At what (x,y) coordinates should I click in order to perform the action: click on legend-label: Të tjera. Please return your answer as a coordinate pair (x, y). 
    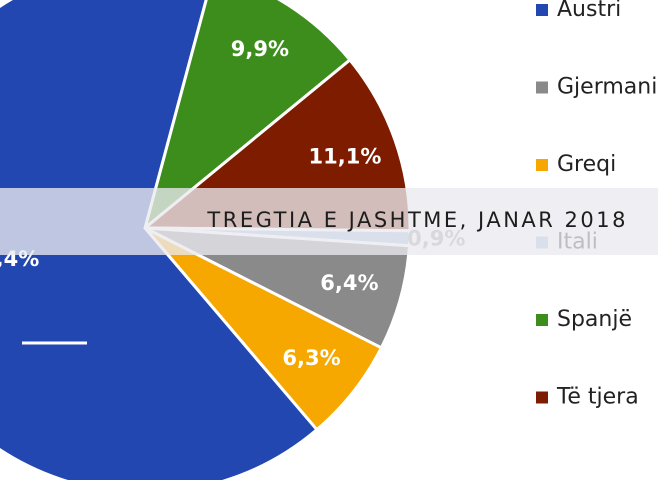
    Looking at the image, I should click on (597, 397).